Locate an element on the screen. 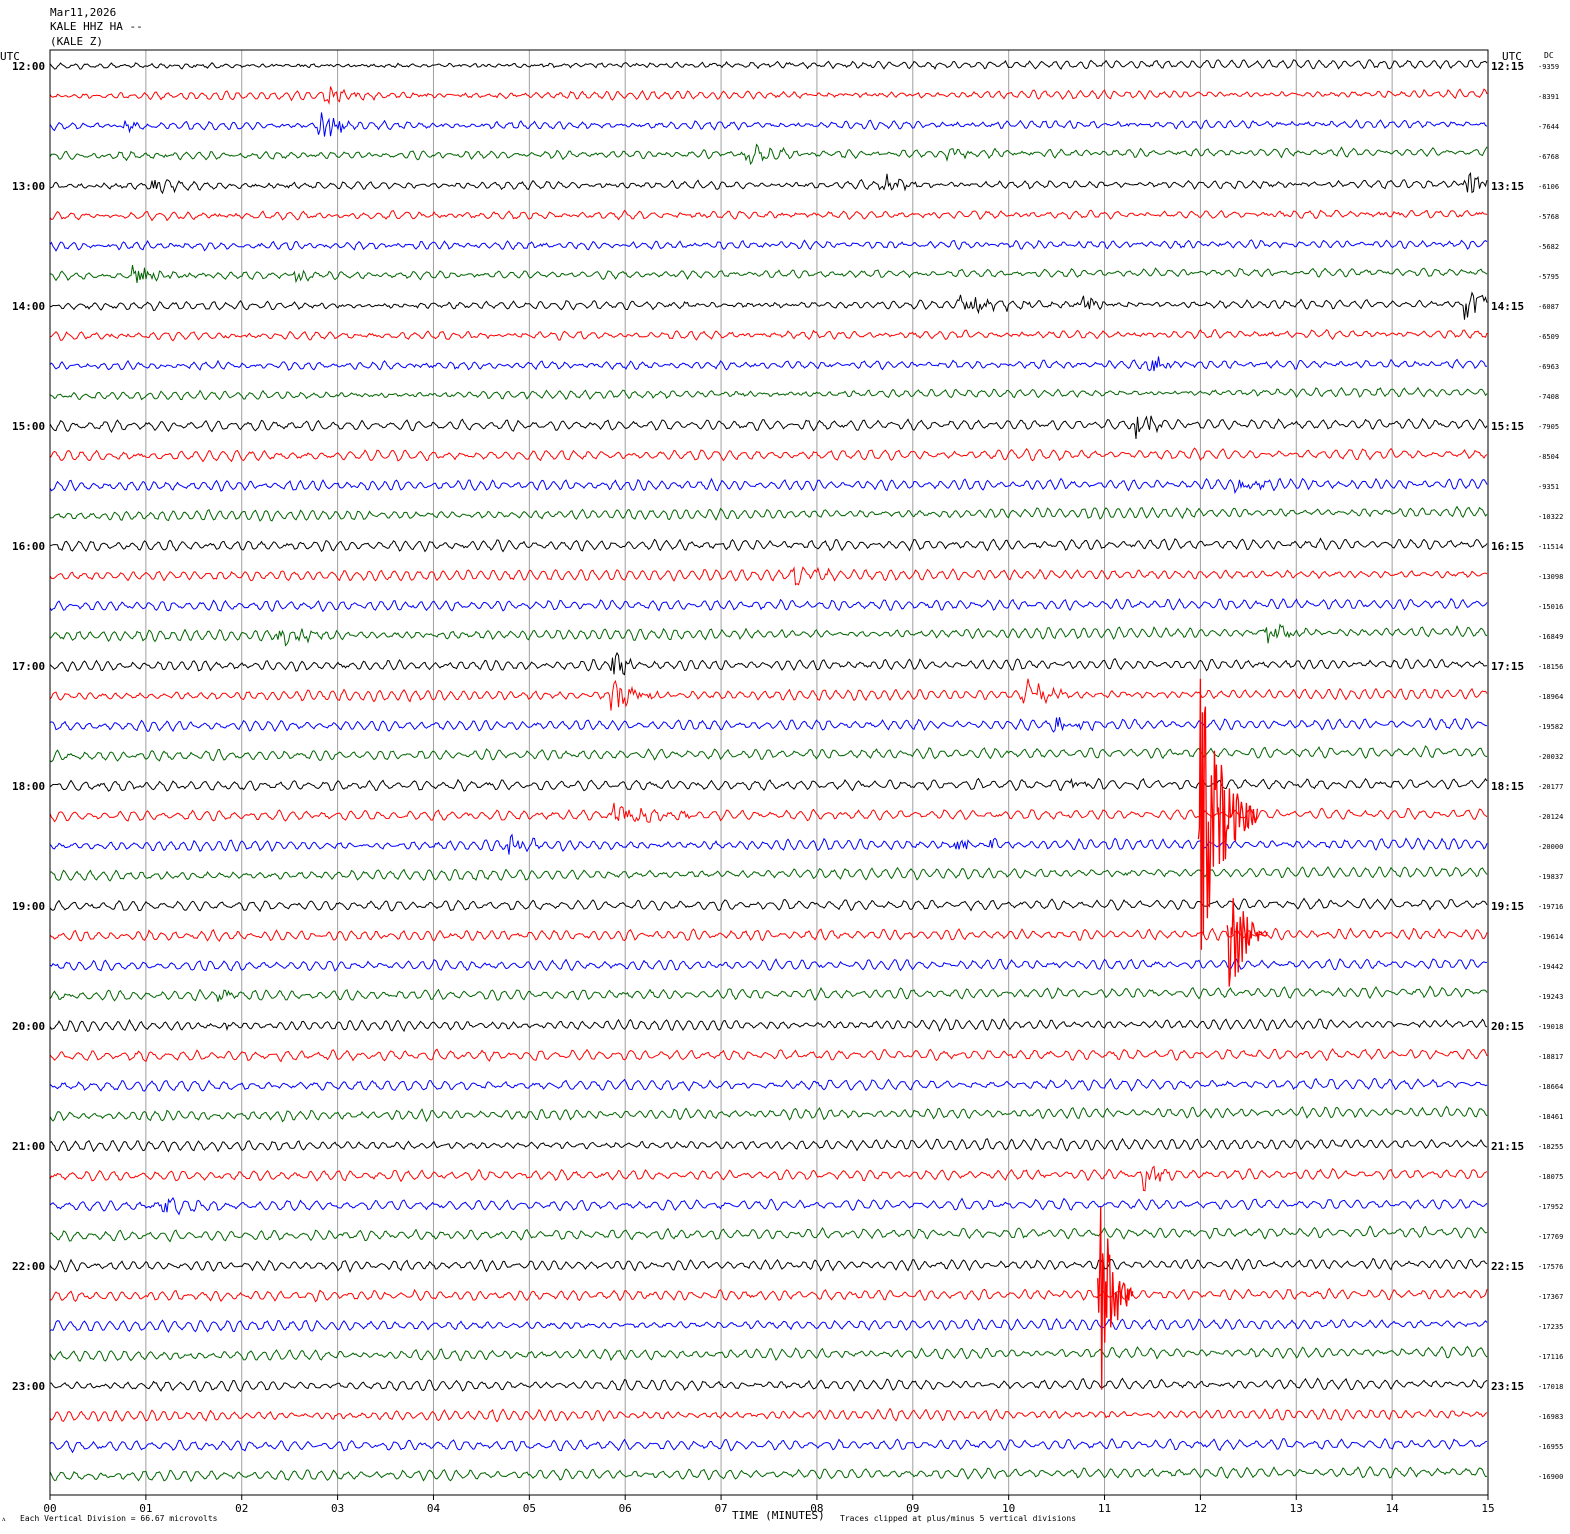  dc-offset-23: -20032 is located at coordinates (1550, 757).